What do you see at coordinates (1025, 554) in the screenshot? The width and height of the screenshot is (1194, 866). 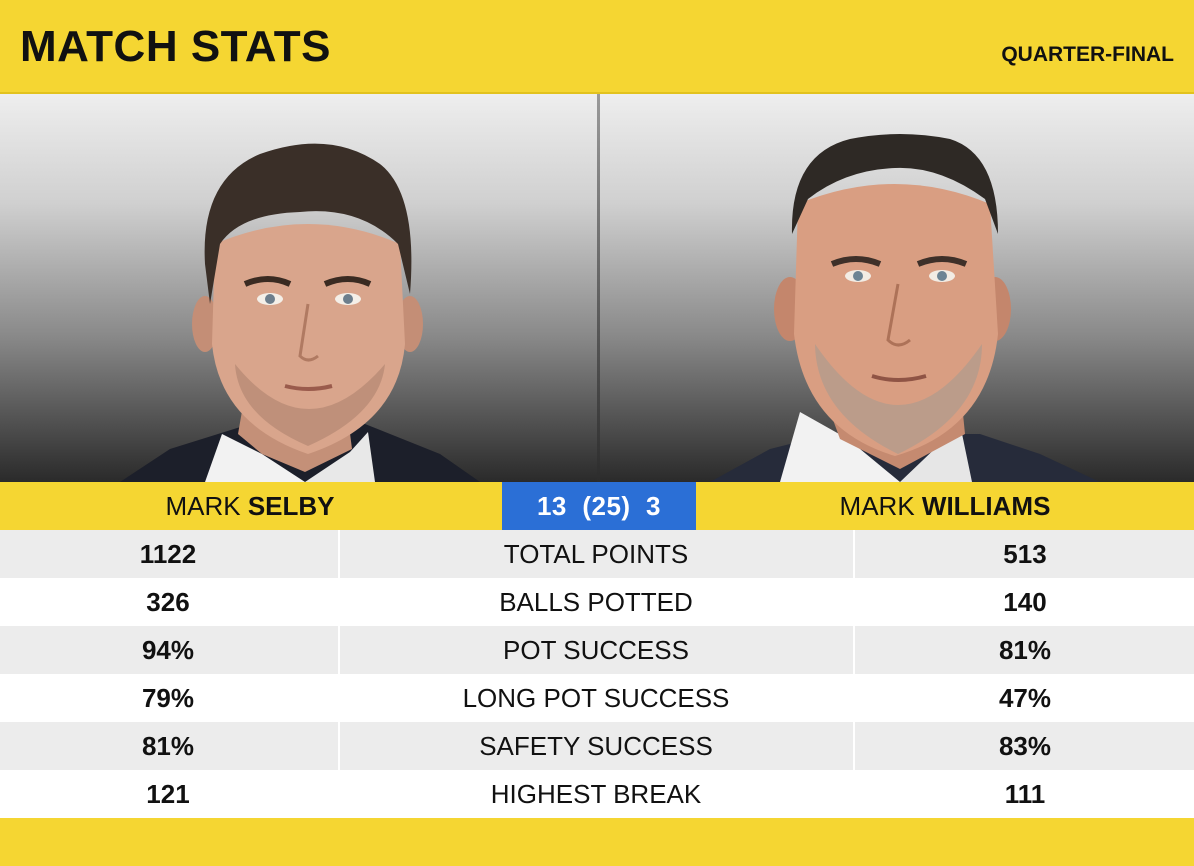 I see `stat-right-value: 513` at bounding box center [1025, 554].